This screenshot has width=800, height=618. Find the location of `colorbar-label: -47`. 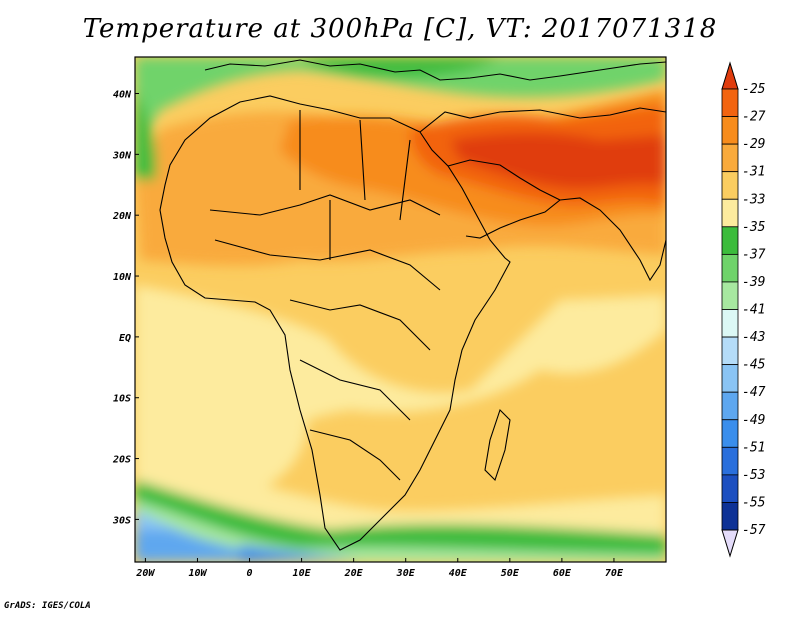

colorbar-label: -47 is located at coordinates (754, 392).